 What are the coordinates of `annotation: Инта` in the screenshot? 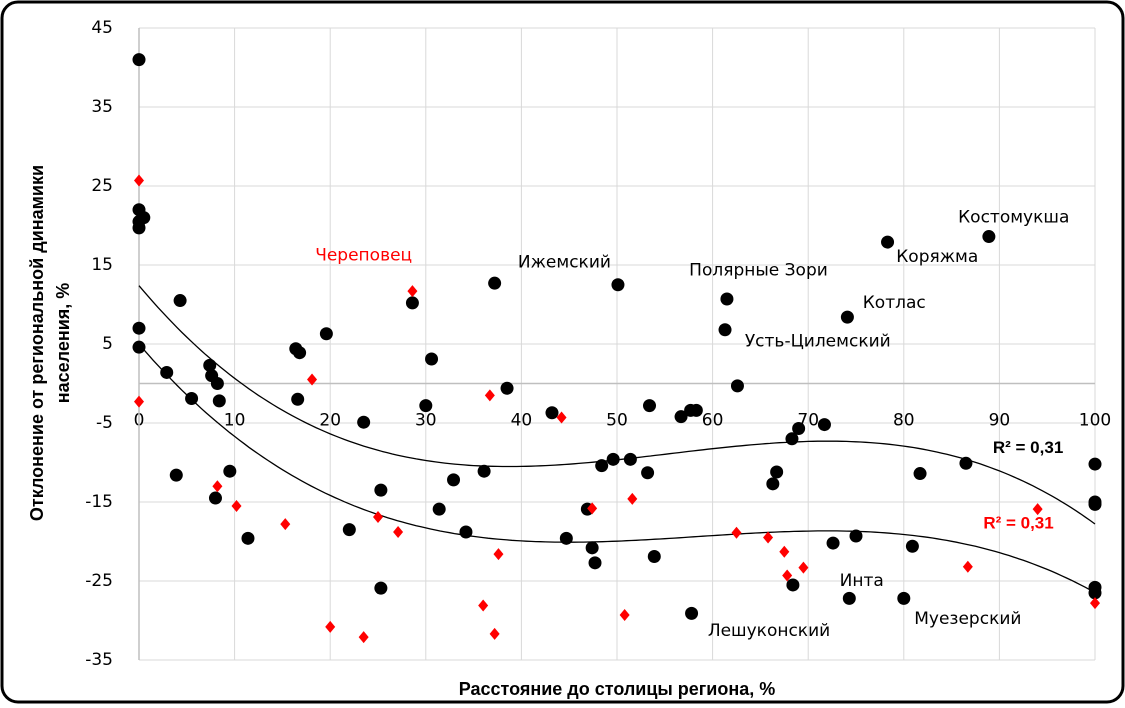 It's located at (862, 581).